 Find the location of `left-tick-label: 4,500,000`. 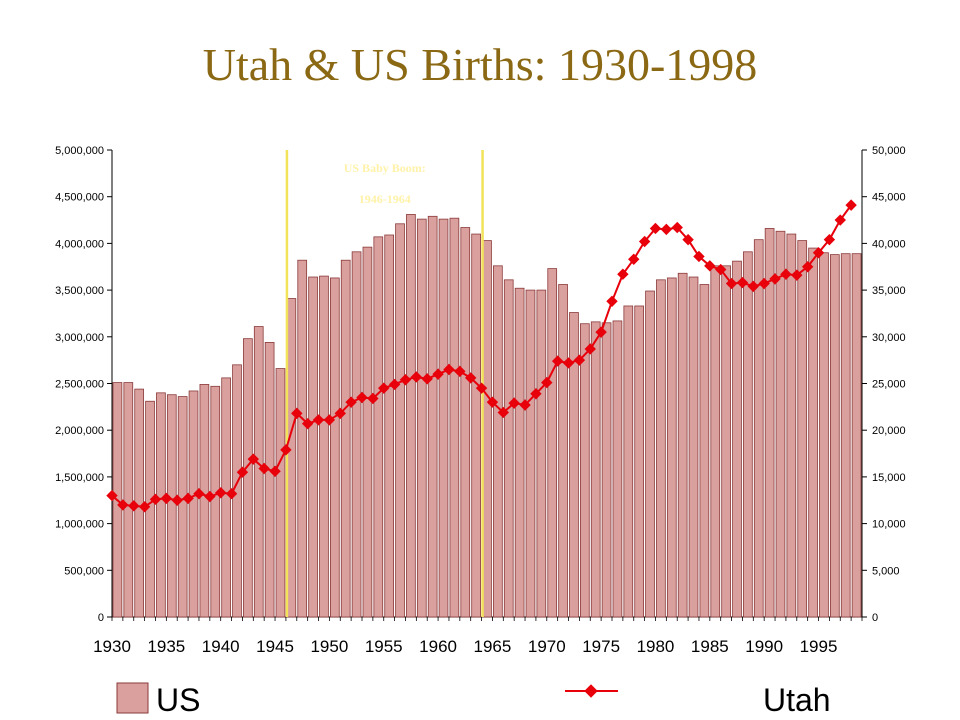

left-tick-label: 4,500,000 is located at coordinates (79, 198).